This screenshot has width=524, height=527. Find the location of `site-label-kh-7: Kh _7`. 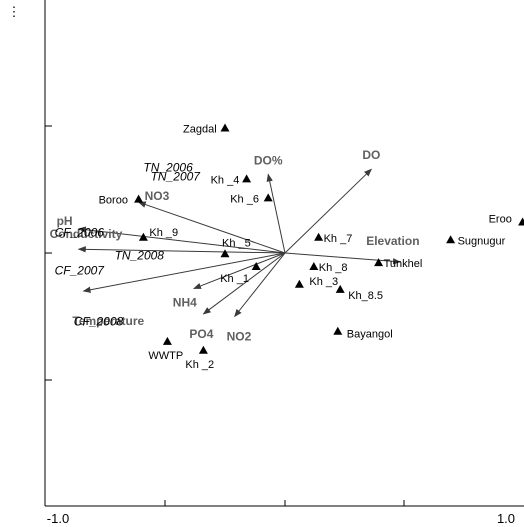

site-label-kh-7: Kh _7 is located at coordinates (338, 239).